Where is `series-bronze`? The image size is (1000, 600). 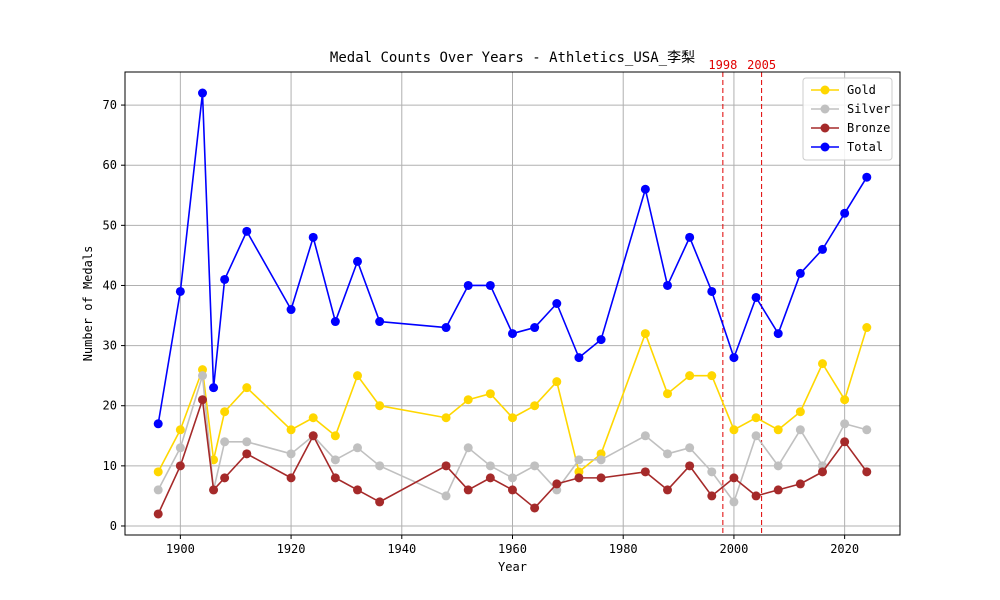 series-bronze is located at coordinates (512, 457).